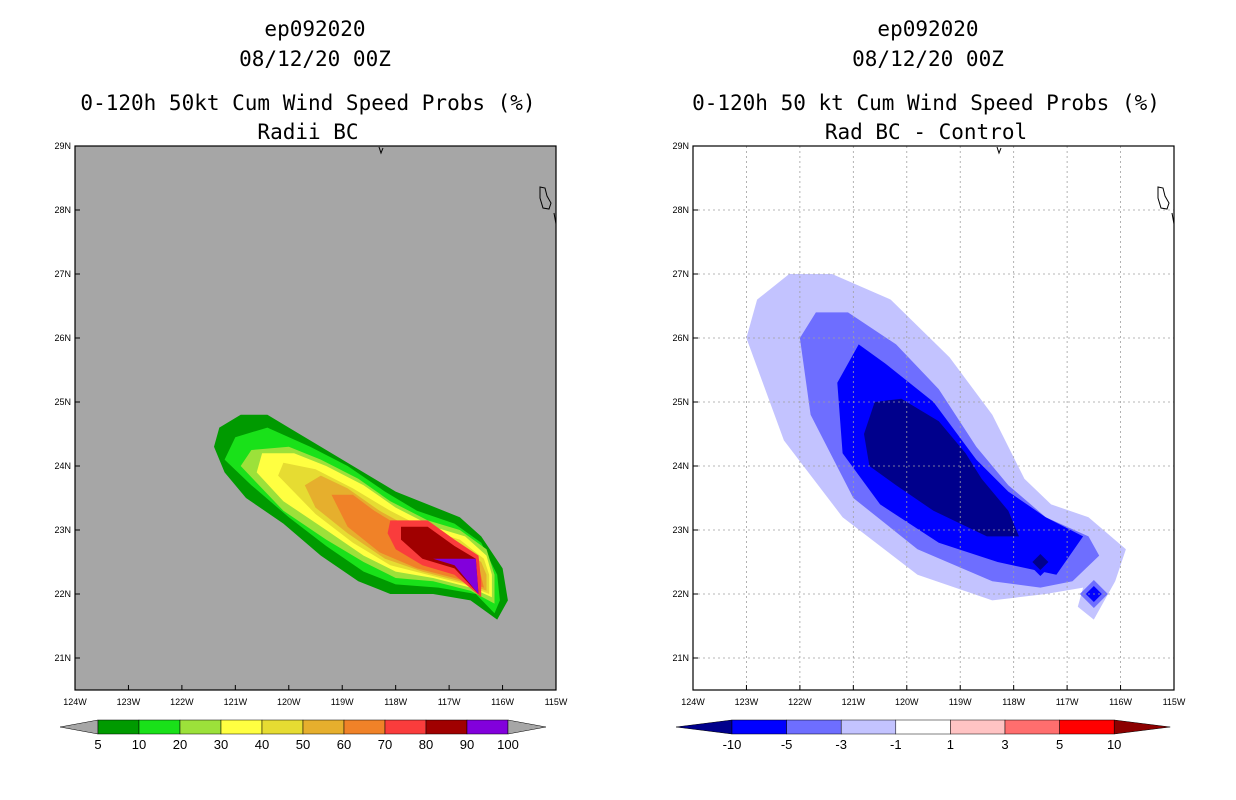 This screenshot has width=1236, height=800. Describe the element at coordinates (923, 735) in the screenshot. I see `right-colorbar: -10 -5 -3 -1 1 3 5 10` at that location.